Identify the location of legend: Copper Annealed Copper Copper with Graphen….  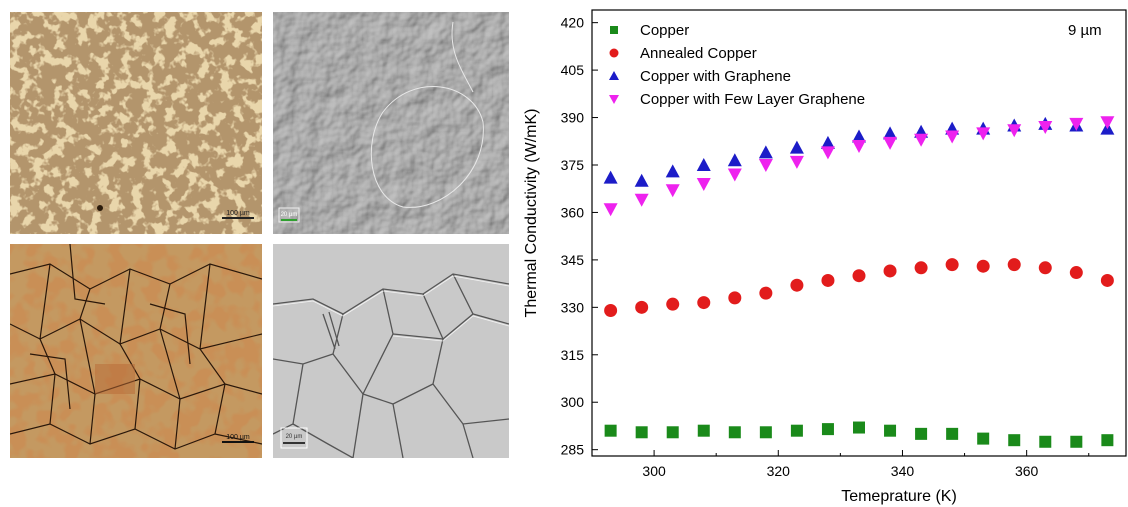
(737, 65).